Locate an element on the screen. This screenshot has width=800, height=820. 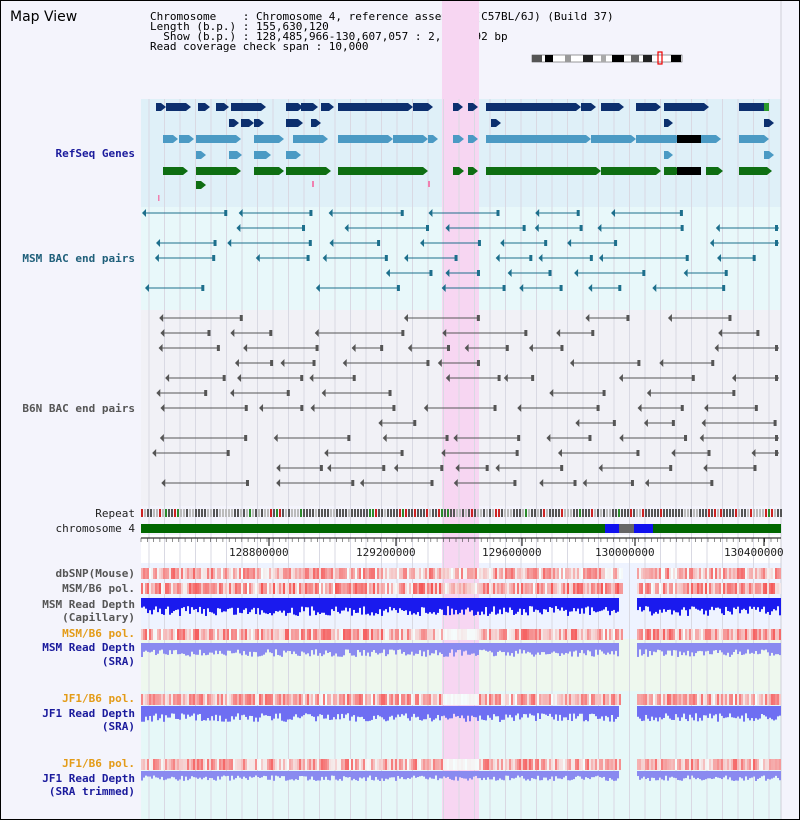
track-label-msm-read-depth-sra: MSM Read Depth is located at coordinates (88, 647).